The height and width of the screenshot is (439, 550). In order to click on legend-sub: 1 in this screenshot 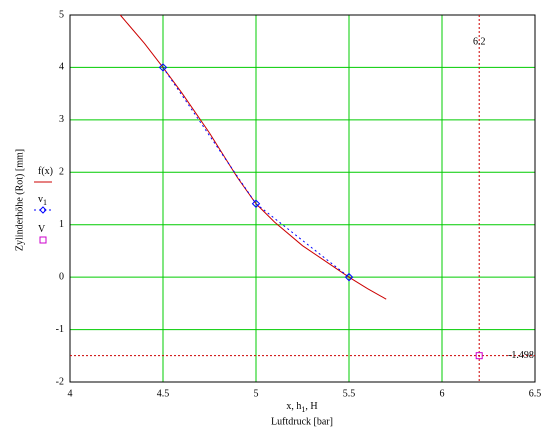, I will do `click(45, 202)`.